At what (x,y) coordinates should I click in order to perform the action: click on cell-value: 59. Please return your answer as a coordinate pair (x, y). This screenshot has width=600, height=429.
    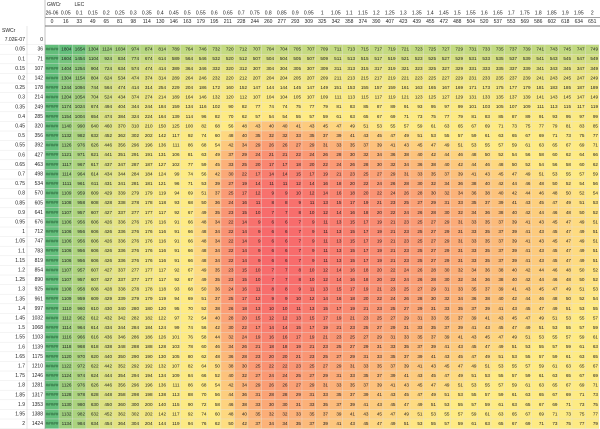
    Looking at the image, I should click on (569, 346).